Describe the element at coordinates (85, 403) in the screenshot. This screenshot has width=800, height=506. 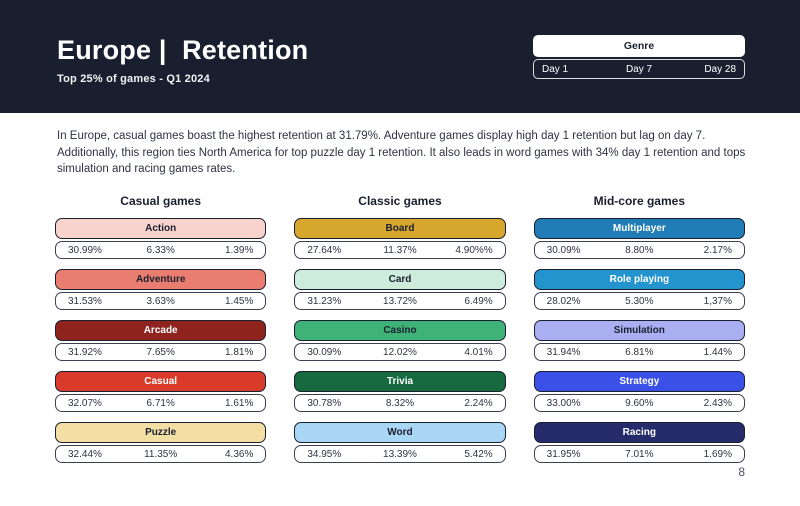
I see `retention-value-day1: 32.07%` at that location.